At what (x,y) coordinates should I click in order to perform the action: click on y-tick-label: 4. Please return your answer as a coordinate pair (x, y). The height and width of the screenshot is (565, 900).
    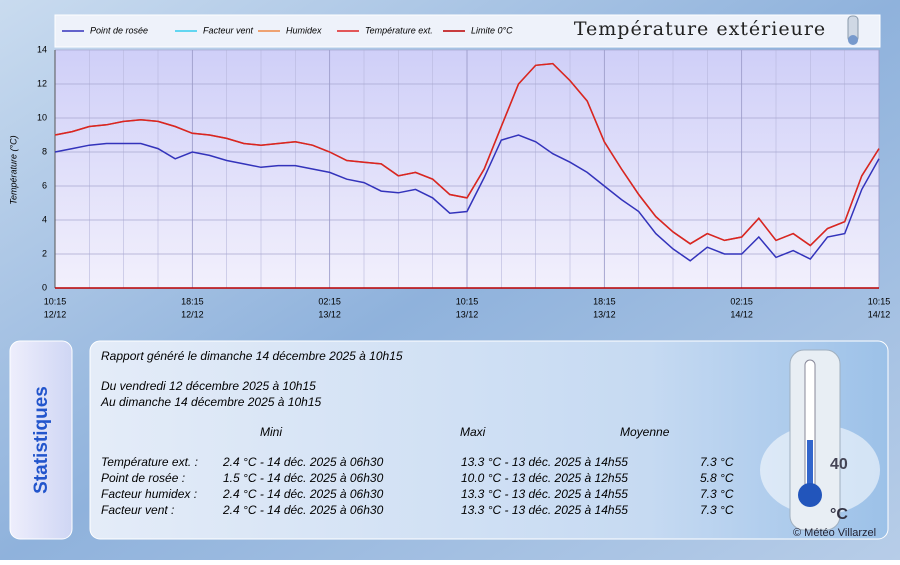
    Looking at the image, I should click on (44, 219).